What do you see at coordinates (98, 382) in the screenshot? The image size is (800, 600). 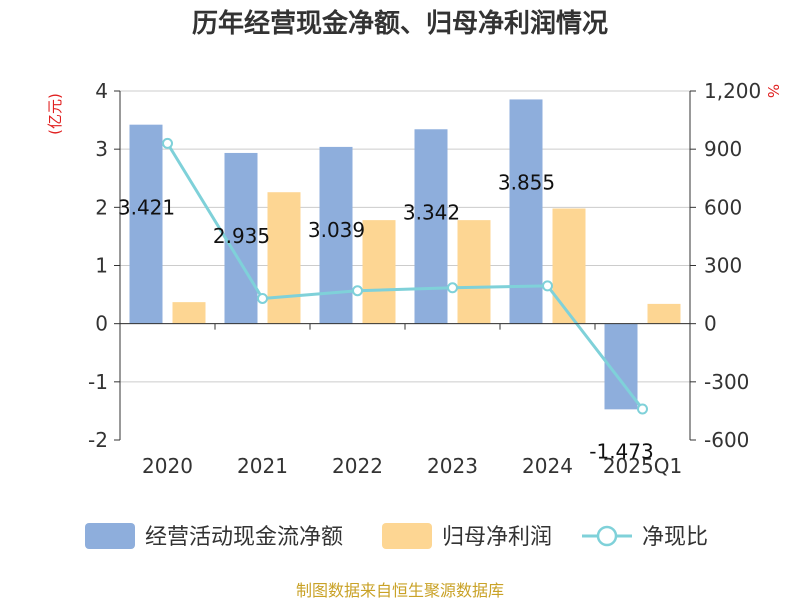 I see `left-tick-label: -1` at bounding box center [98, 382].